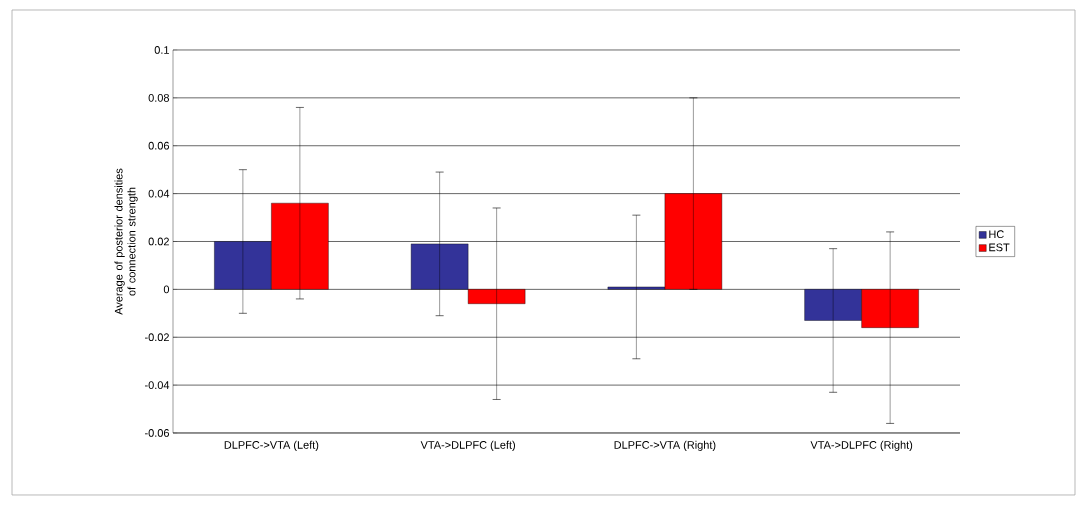 This screenshot has height=505, width=1086. I want to click on x-tick-label: DLPFC->VTA (Left), so click(271, 445).